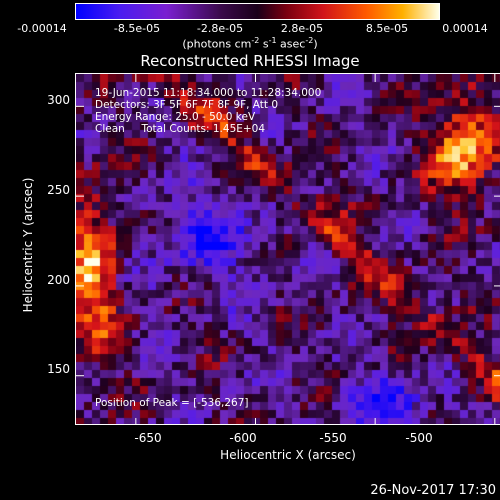 Image resolution: width=500 pixels, height=500 pixels. I want to click on annotation-energy: Energy Range: 25.0 - 50.0 keV, so click(175, 117).